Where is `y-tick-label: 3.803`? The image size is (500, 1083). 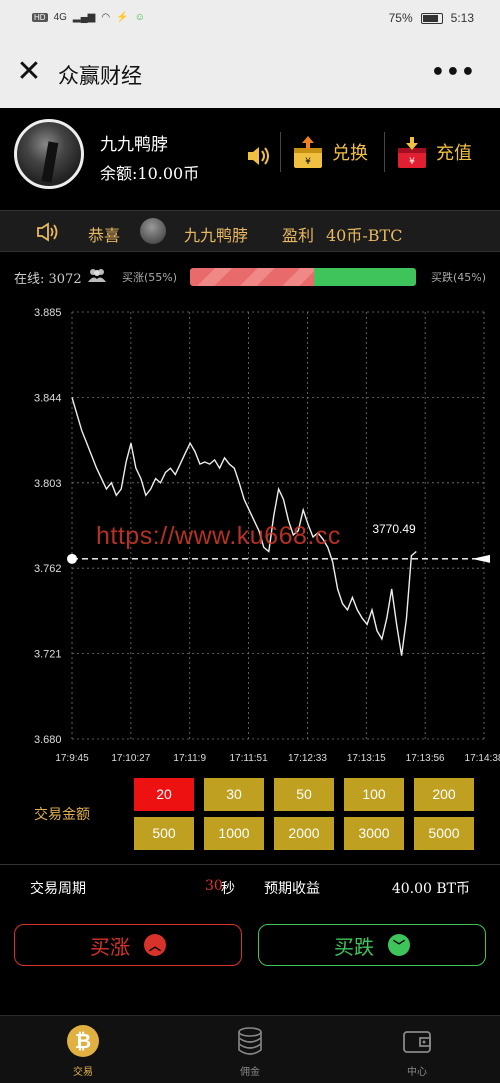
y-tick-label: 3.803 is located at coordinates (48, 484).